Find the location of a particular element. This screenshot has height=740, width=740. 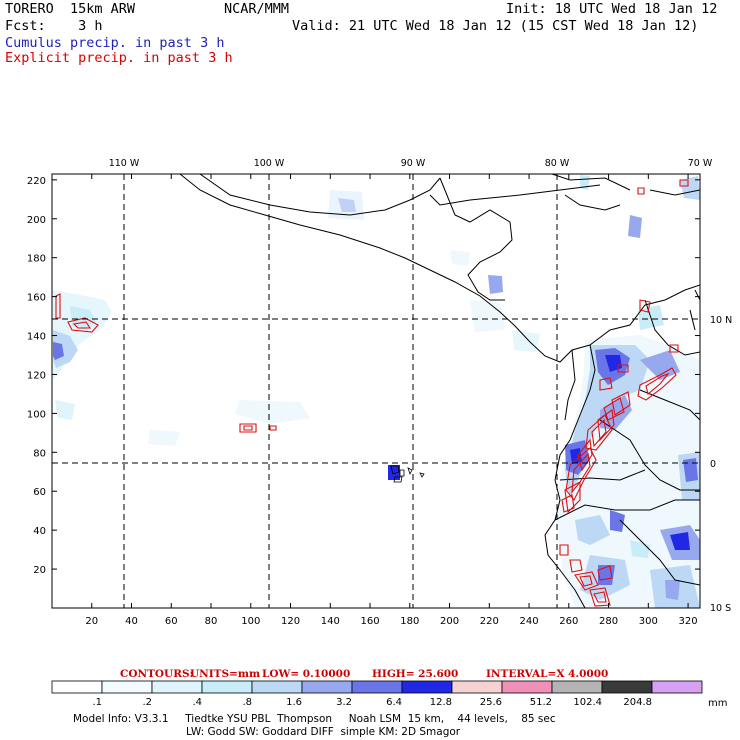

precip-legend: .1 .2 .4 .8 1.6 3.2 6.4 12.8 25.6 51.2 102.4 204.8 is located at coordinates (377, 694).